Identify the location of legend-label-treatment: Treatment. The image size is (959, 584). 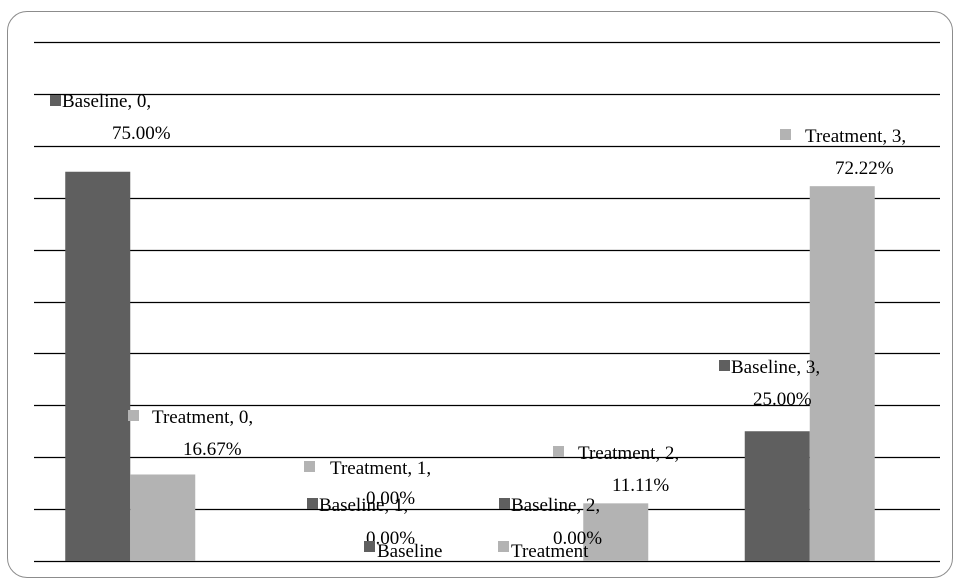
(550, 551).